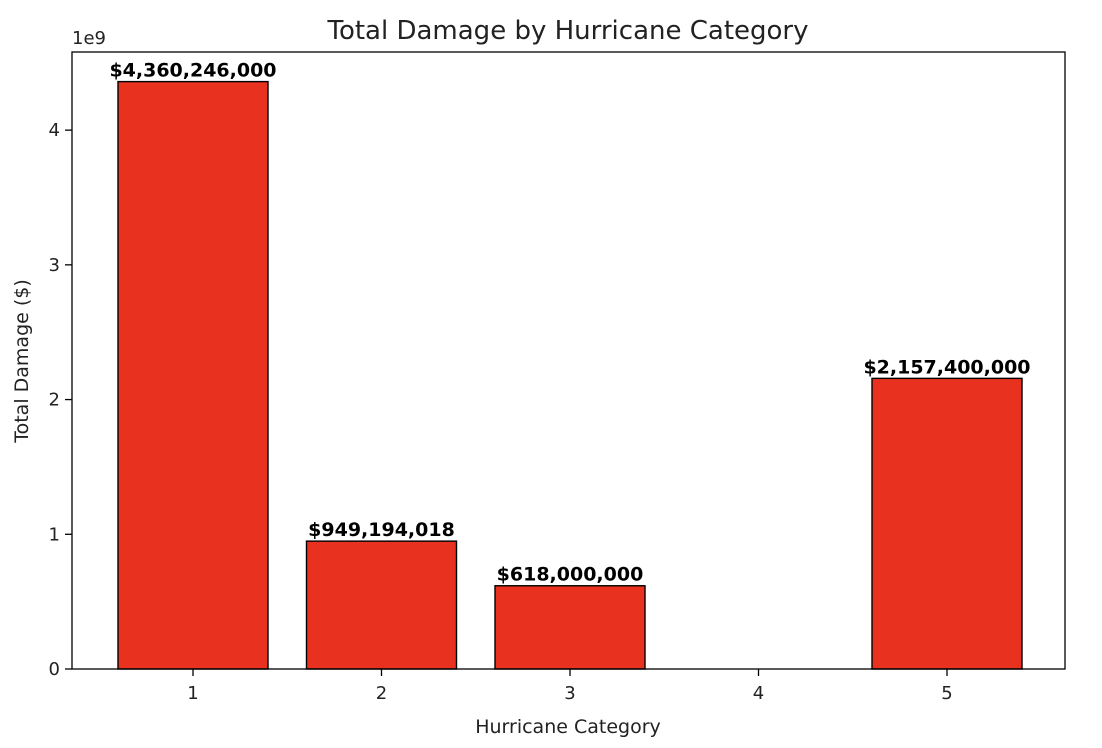 Image resolution: width=1102 pixels, height=748 pixels. Describe the element at coordinates (54, 265) in the screenshot. I see `y-tick-label-3: 3` at that location.